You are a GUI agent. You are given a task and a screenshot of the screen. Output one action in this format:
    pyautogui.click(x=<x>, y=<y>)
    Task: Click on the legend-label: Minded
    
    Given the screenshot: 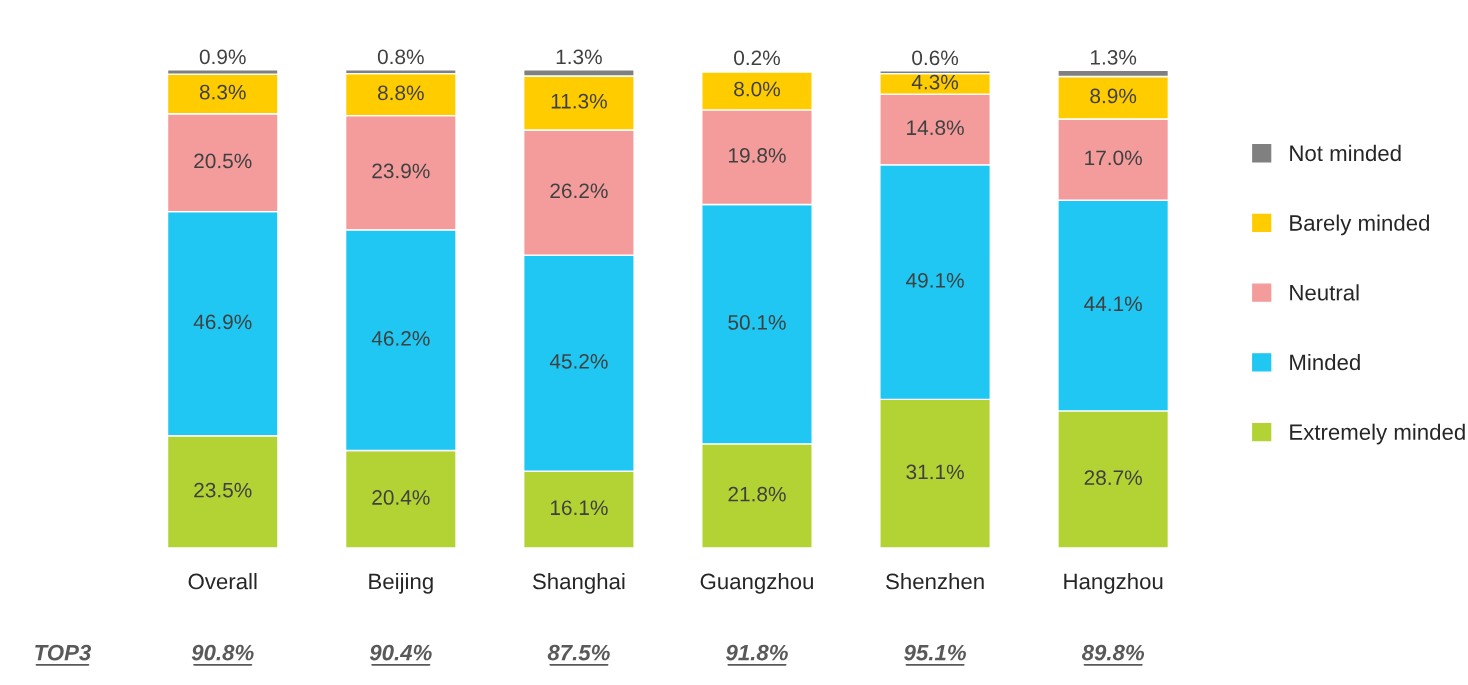 What is the action you would take?
    pyautogui.click(x=1325, y=362)
    